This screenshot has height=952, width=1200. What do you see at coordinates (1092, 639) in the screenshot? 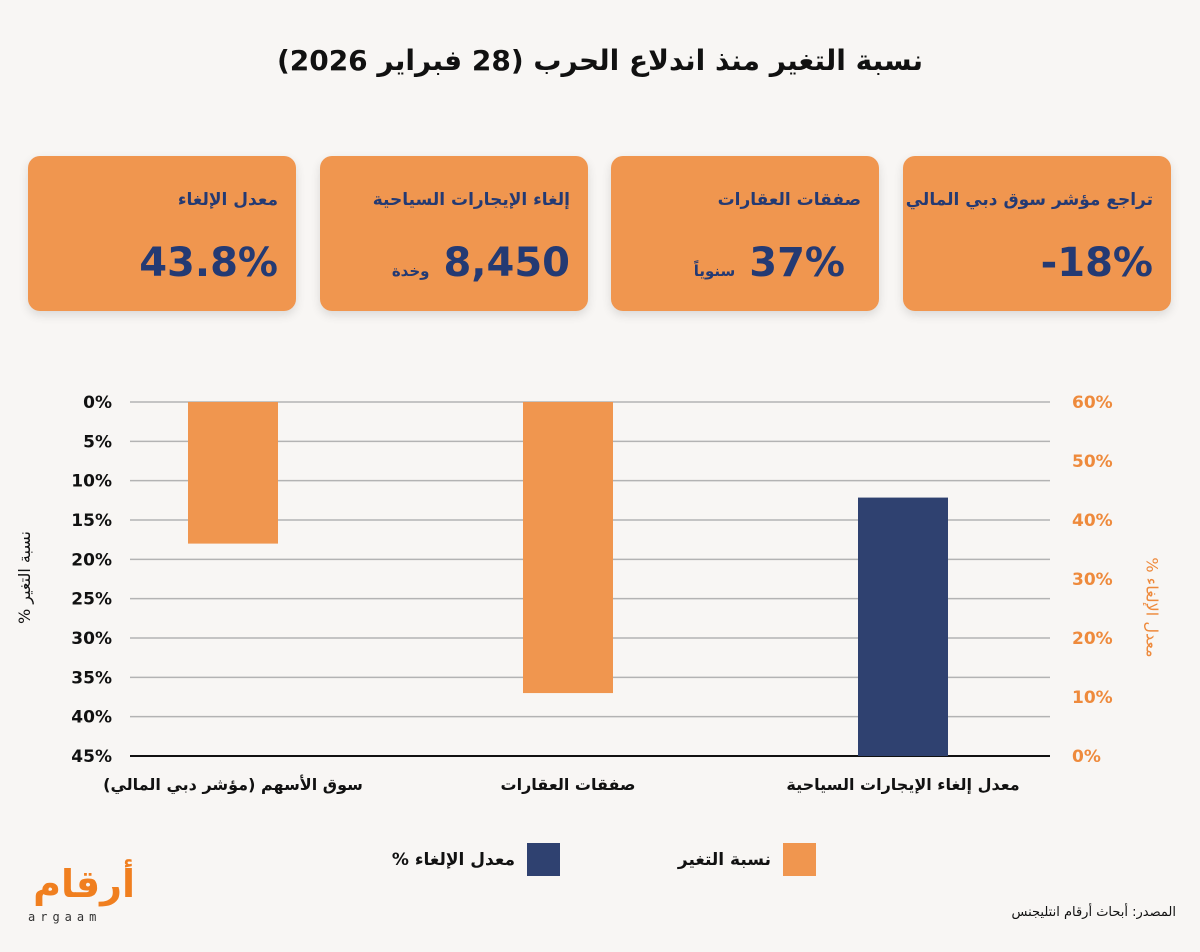
I see `right-tick-label: 20%` at bounding box center [1092, 639].